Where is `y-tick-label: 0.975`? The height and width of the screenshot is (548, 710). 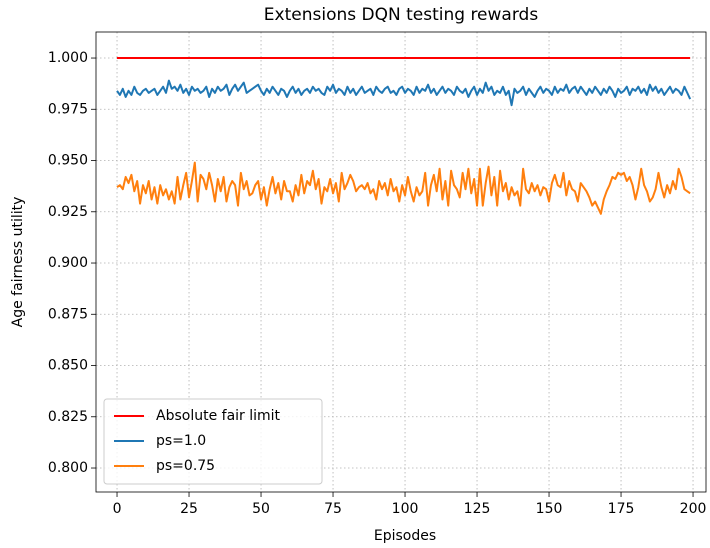 y-tick-label: 0.975 is located at coordinates (68, 109).